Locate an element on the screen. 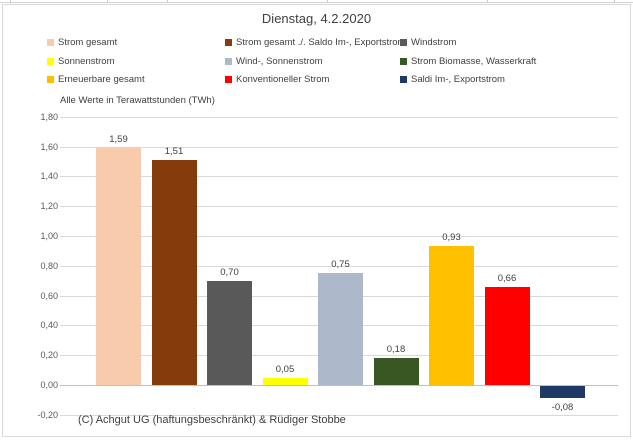  legend-label: Sonnenstrom is located at coordinates (86, 61).